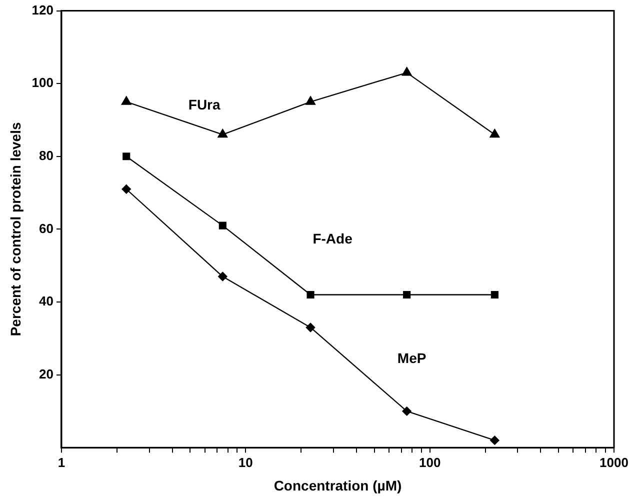 This screenshot has width=636, height=501. I want to click on y-tick-label: 20, so click(46, 374).